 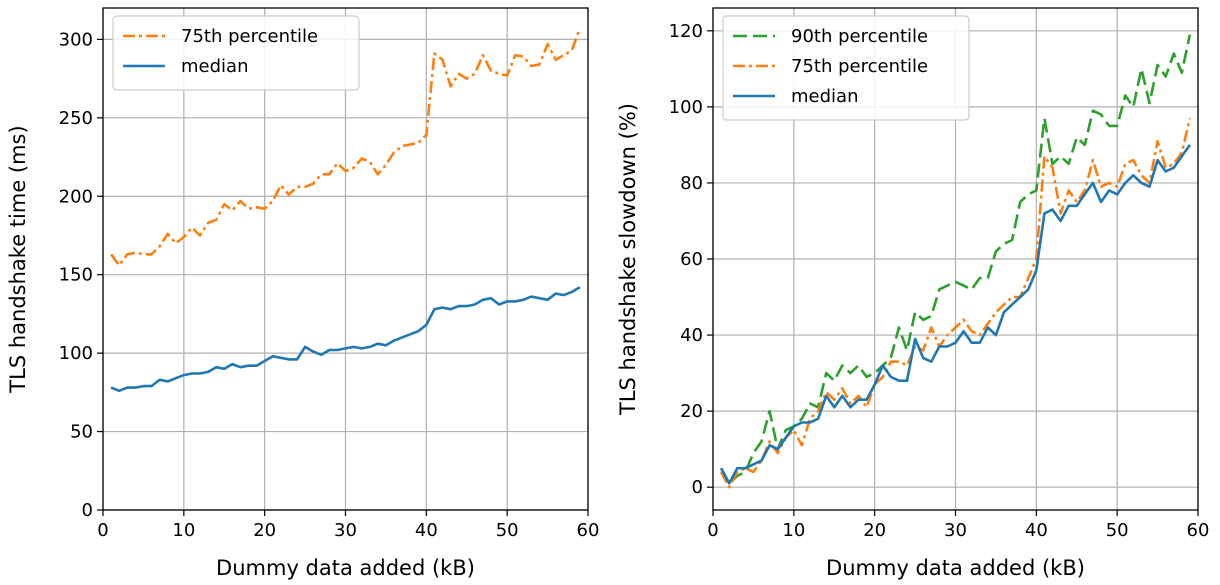 I want to click on legend: 75th percentile median, so click(x=236, y=53).